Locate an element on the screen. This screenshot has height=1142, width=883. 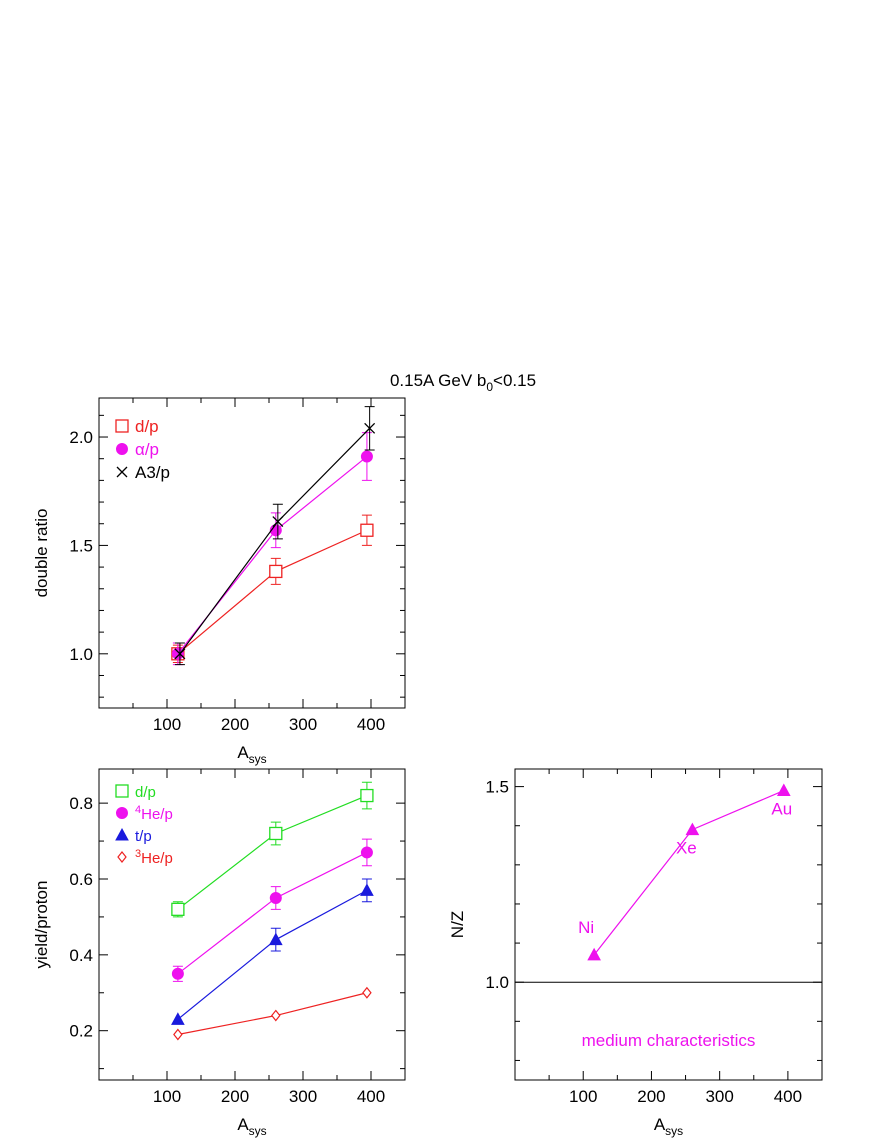
y-tick-label: 0.6 is located at coordinates (81, 879).